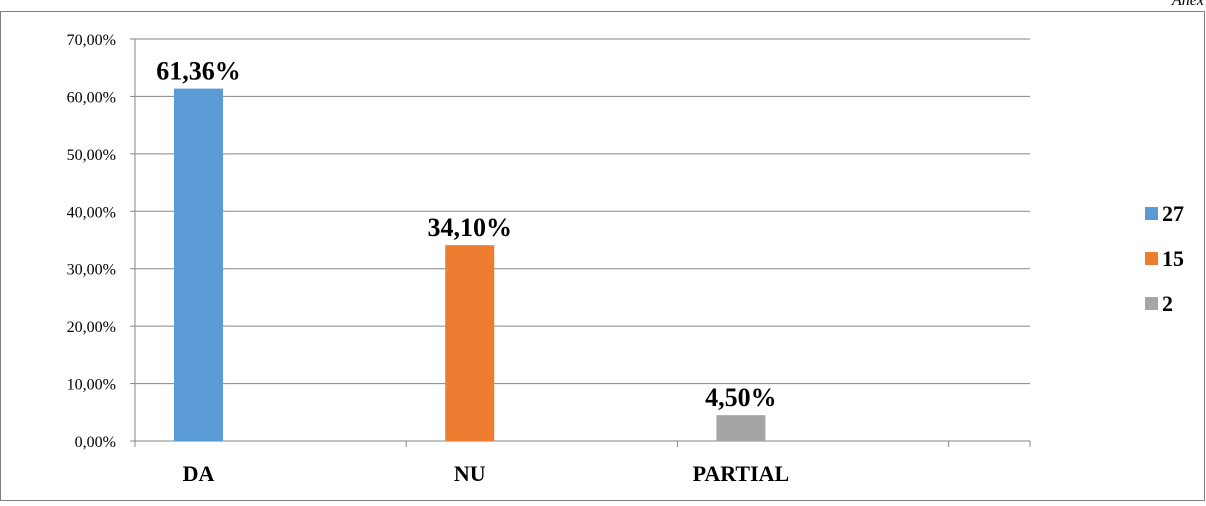 The height and width of the screenshot is (506, 1206). I want to click on corner-label: Anex, so click(1188, 4).